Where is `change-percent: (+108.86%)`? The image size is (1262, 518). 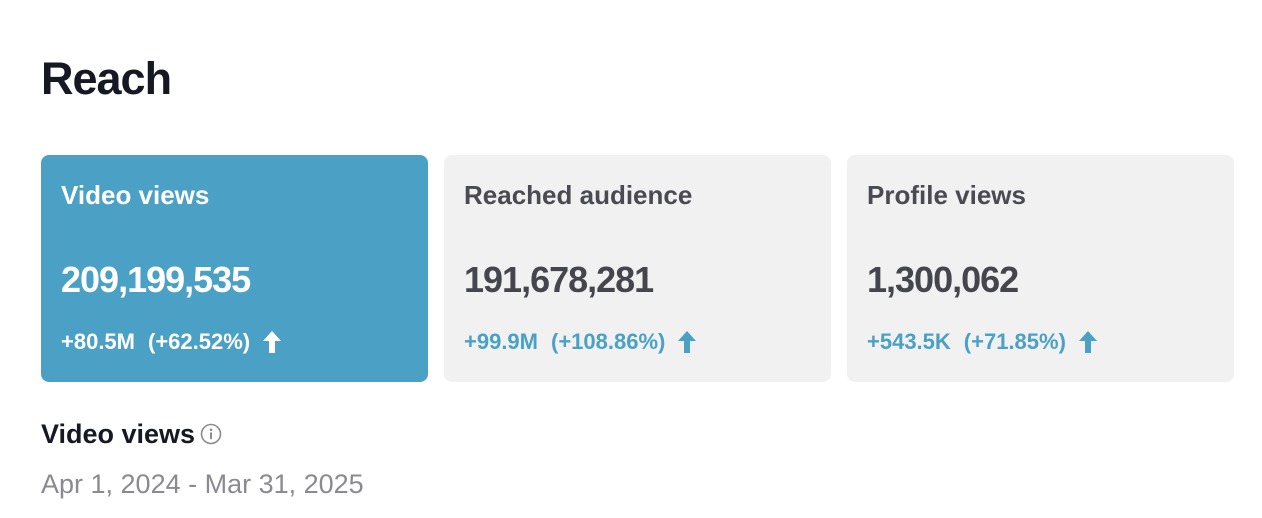 change-percent: (+108.86%) is located at coordinates (608, 341).